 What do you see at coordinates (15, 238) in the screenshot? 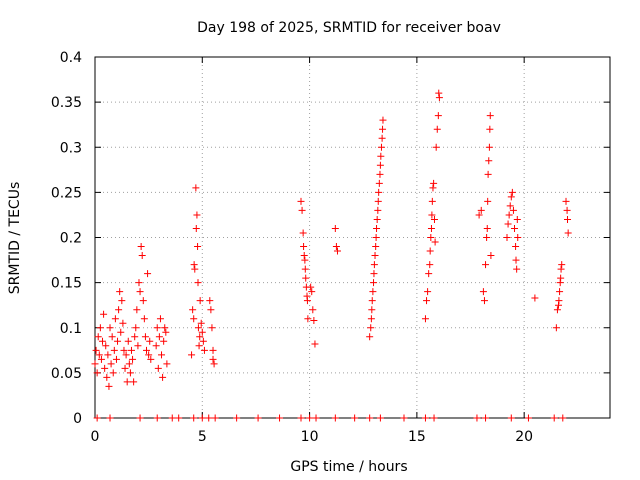
I see `y-axis-label: SRMTID / TECUs` at bounding box center [15, 238].